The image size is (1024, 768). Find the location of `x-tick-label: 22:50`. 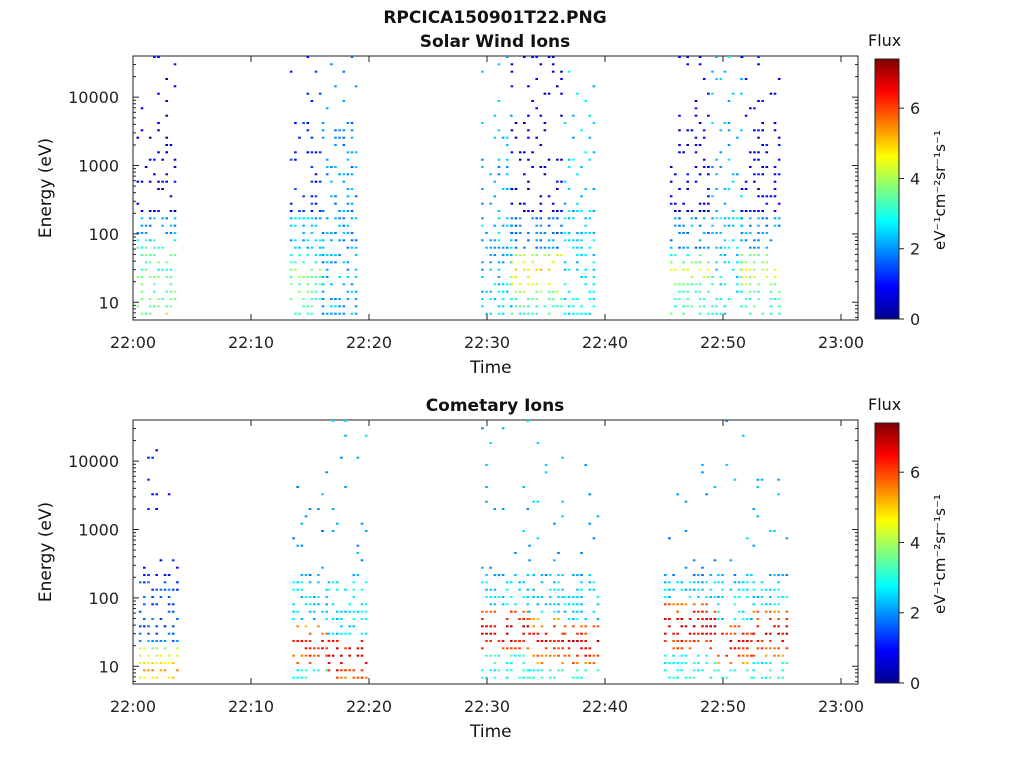

x-tick-label: 22:50 is located at coordinates (723, 342).